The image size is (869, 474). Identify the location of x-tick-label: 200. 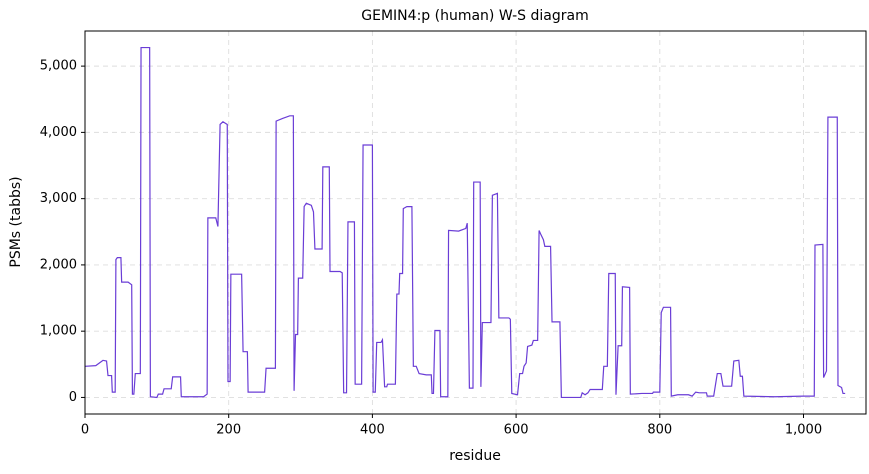
(228, 430).